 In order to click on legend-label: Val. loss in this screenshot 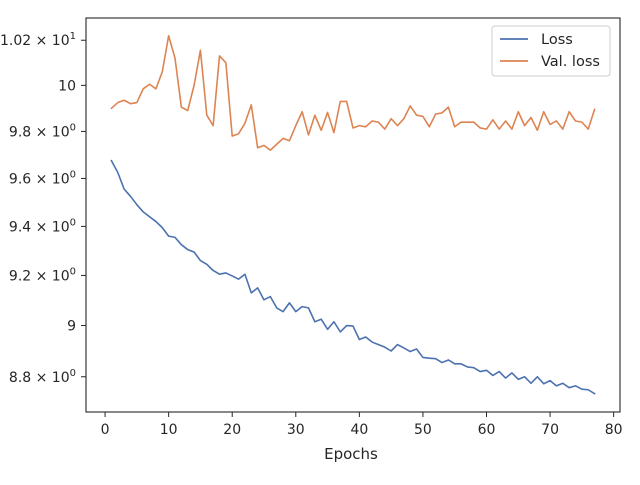, I will do `click(570, 62)`.